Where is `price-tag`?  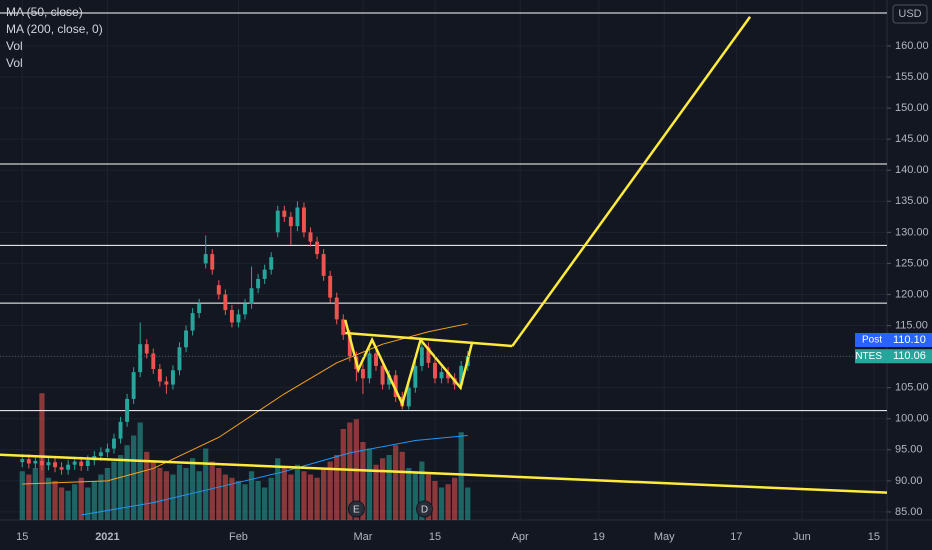 price-tag is located at coordinates (893, 339).